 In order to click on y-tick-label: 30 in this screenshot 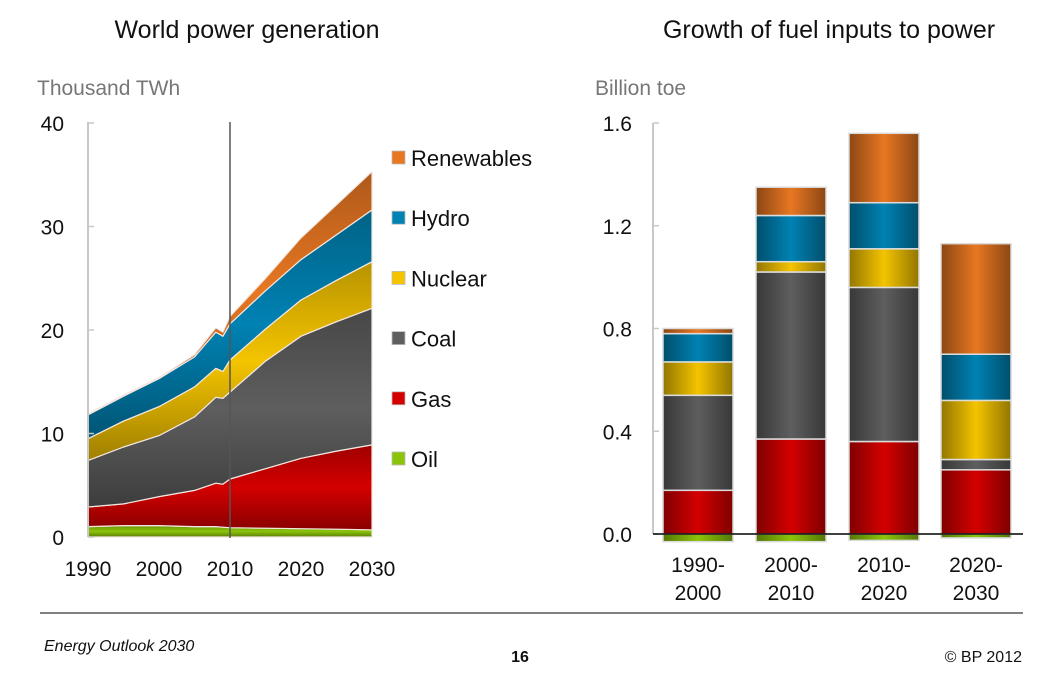, I will do `click(52, 228)`.